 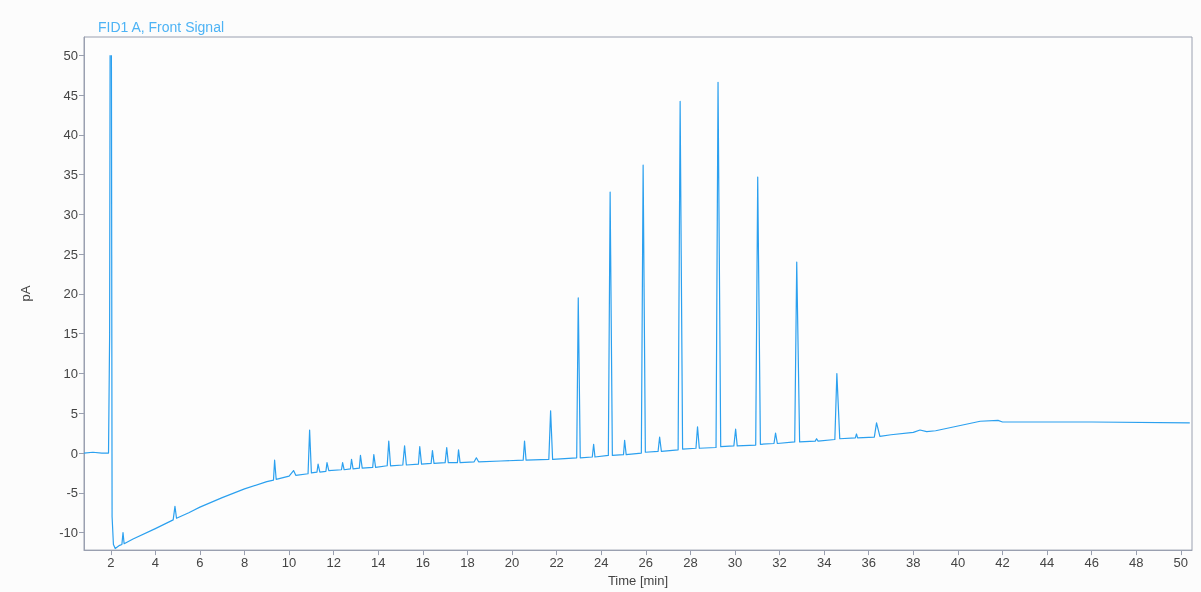 What do you see at coordinates (423, 563) in the screenshot?
I see `x-tick-label: 16` at bounding box center [423, 563].